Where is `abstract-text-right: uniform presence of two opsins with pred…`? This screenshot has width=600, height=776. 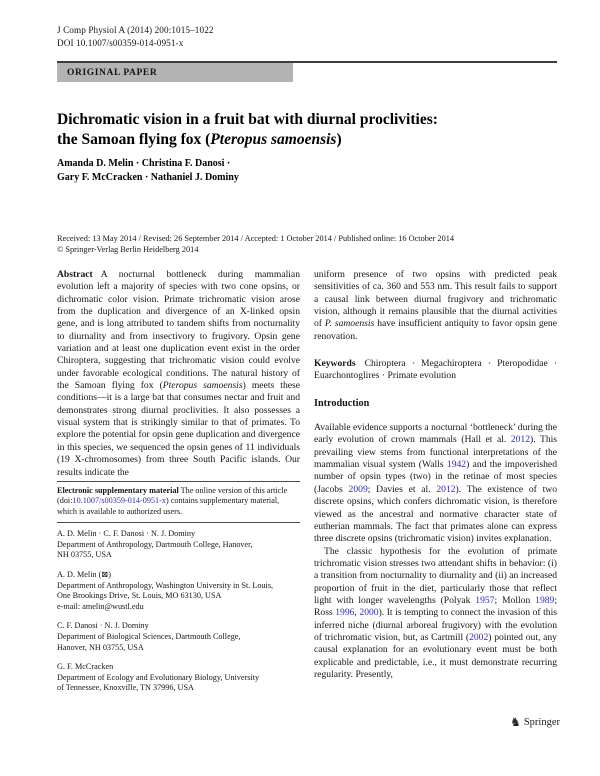 abstract-text-right: uniform presence of two opsins with pred… is located at coordinates (435, 306).